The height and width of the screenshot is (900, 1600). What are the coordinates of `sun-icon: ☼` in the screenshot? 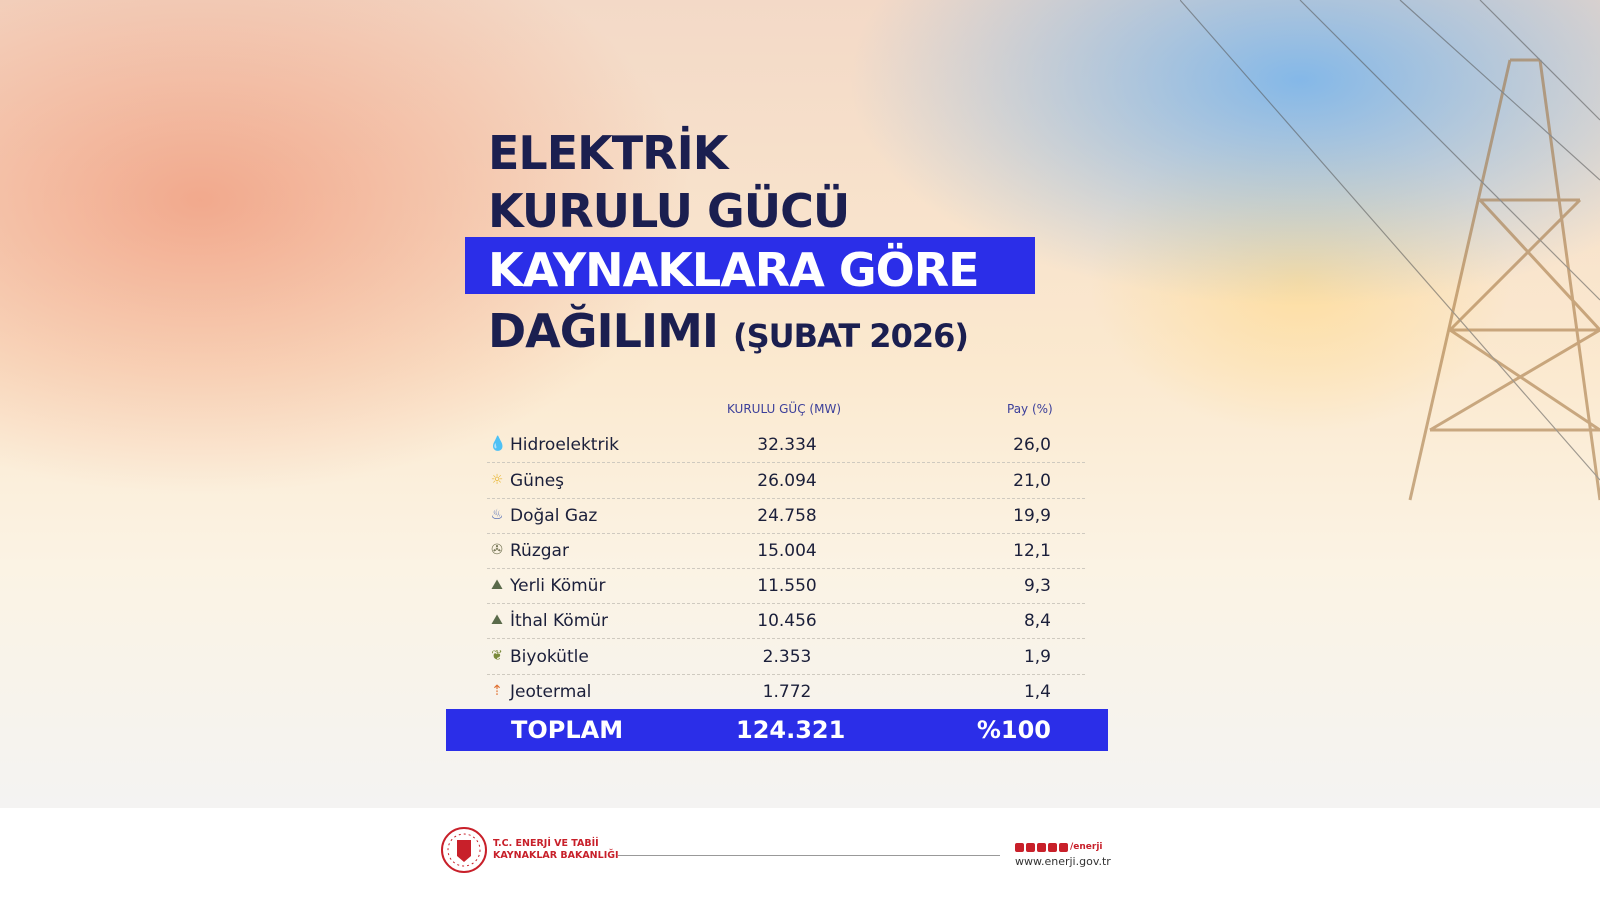 It's located at (497, 480).